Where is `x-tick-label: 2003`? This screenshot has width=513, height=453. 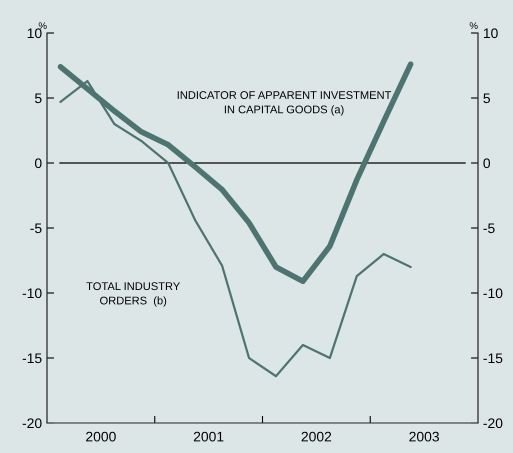 x-tick-label: 2003 is located at coordinates (424, 437).